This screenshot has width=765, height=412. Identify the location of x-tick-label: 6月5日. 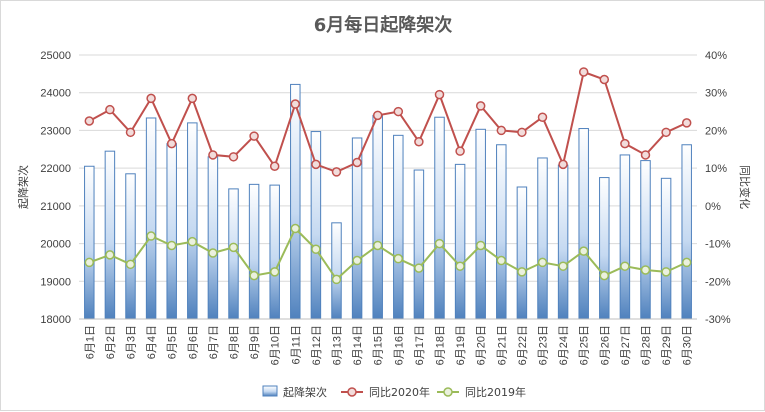
(173, 342).